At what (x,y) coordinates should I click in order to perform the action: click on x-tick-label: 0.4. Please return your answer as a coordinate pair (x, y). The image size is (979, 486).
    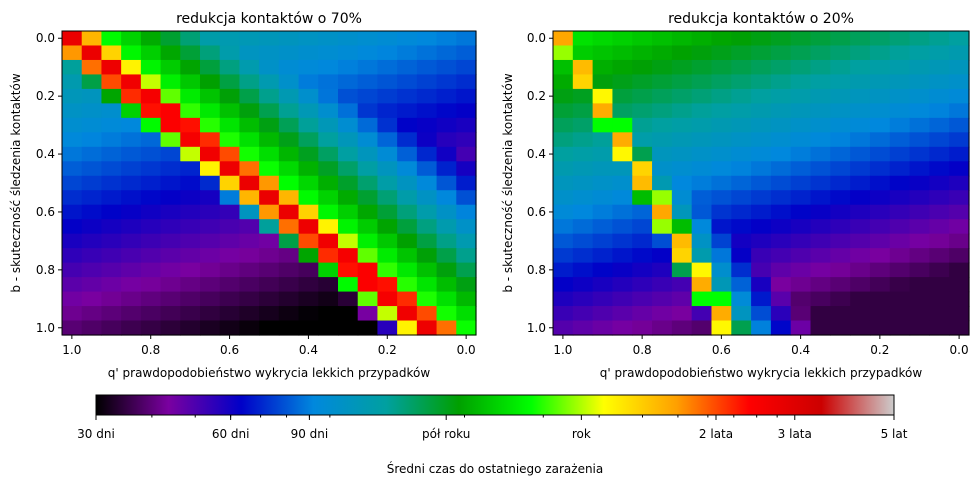
    Looking at the image, I should click on (800, 350).